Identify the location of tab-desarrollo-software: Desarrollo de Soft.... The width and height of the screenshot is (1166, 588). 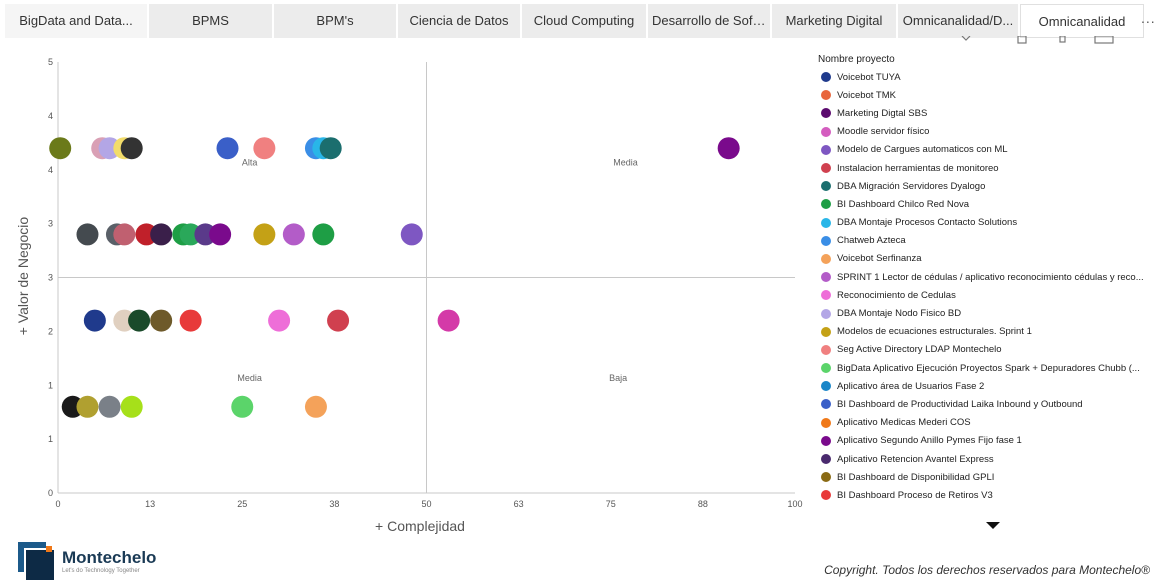
(710, 21).